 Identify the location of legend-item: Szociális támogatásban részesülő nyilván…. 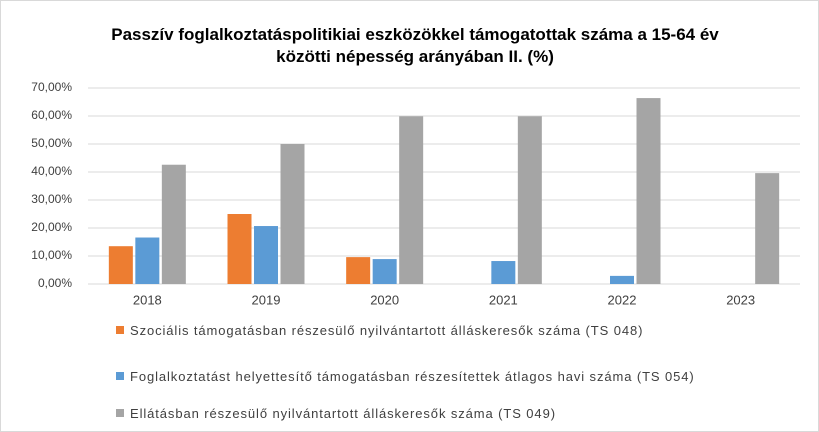
(379, 330).